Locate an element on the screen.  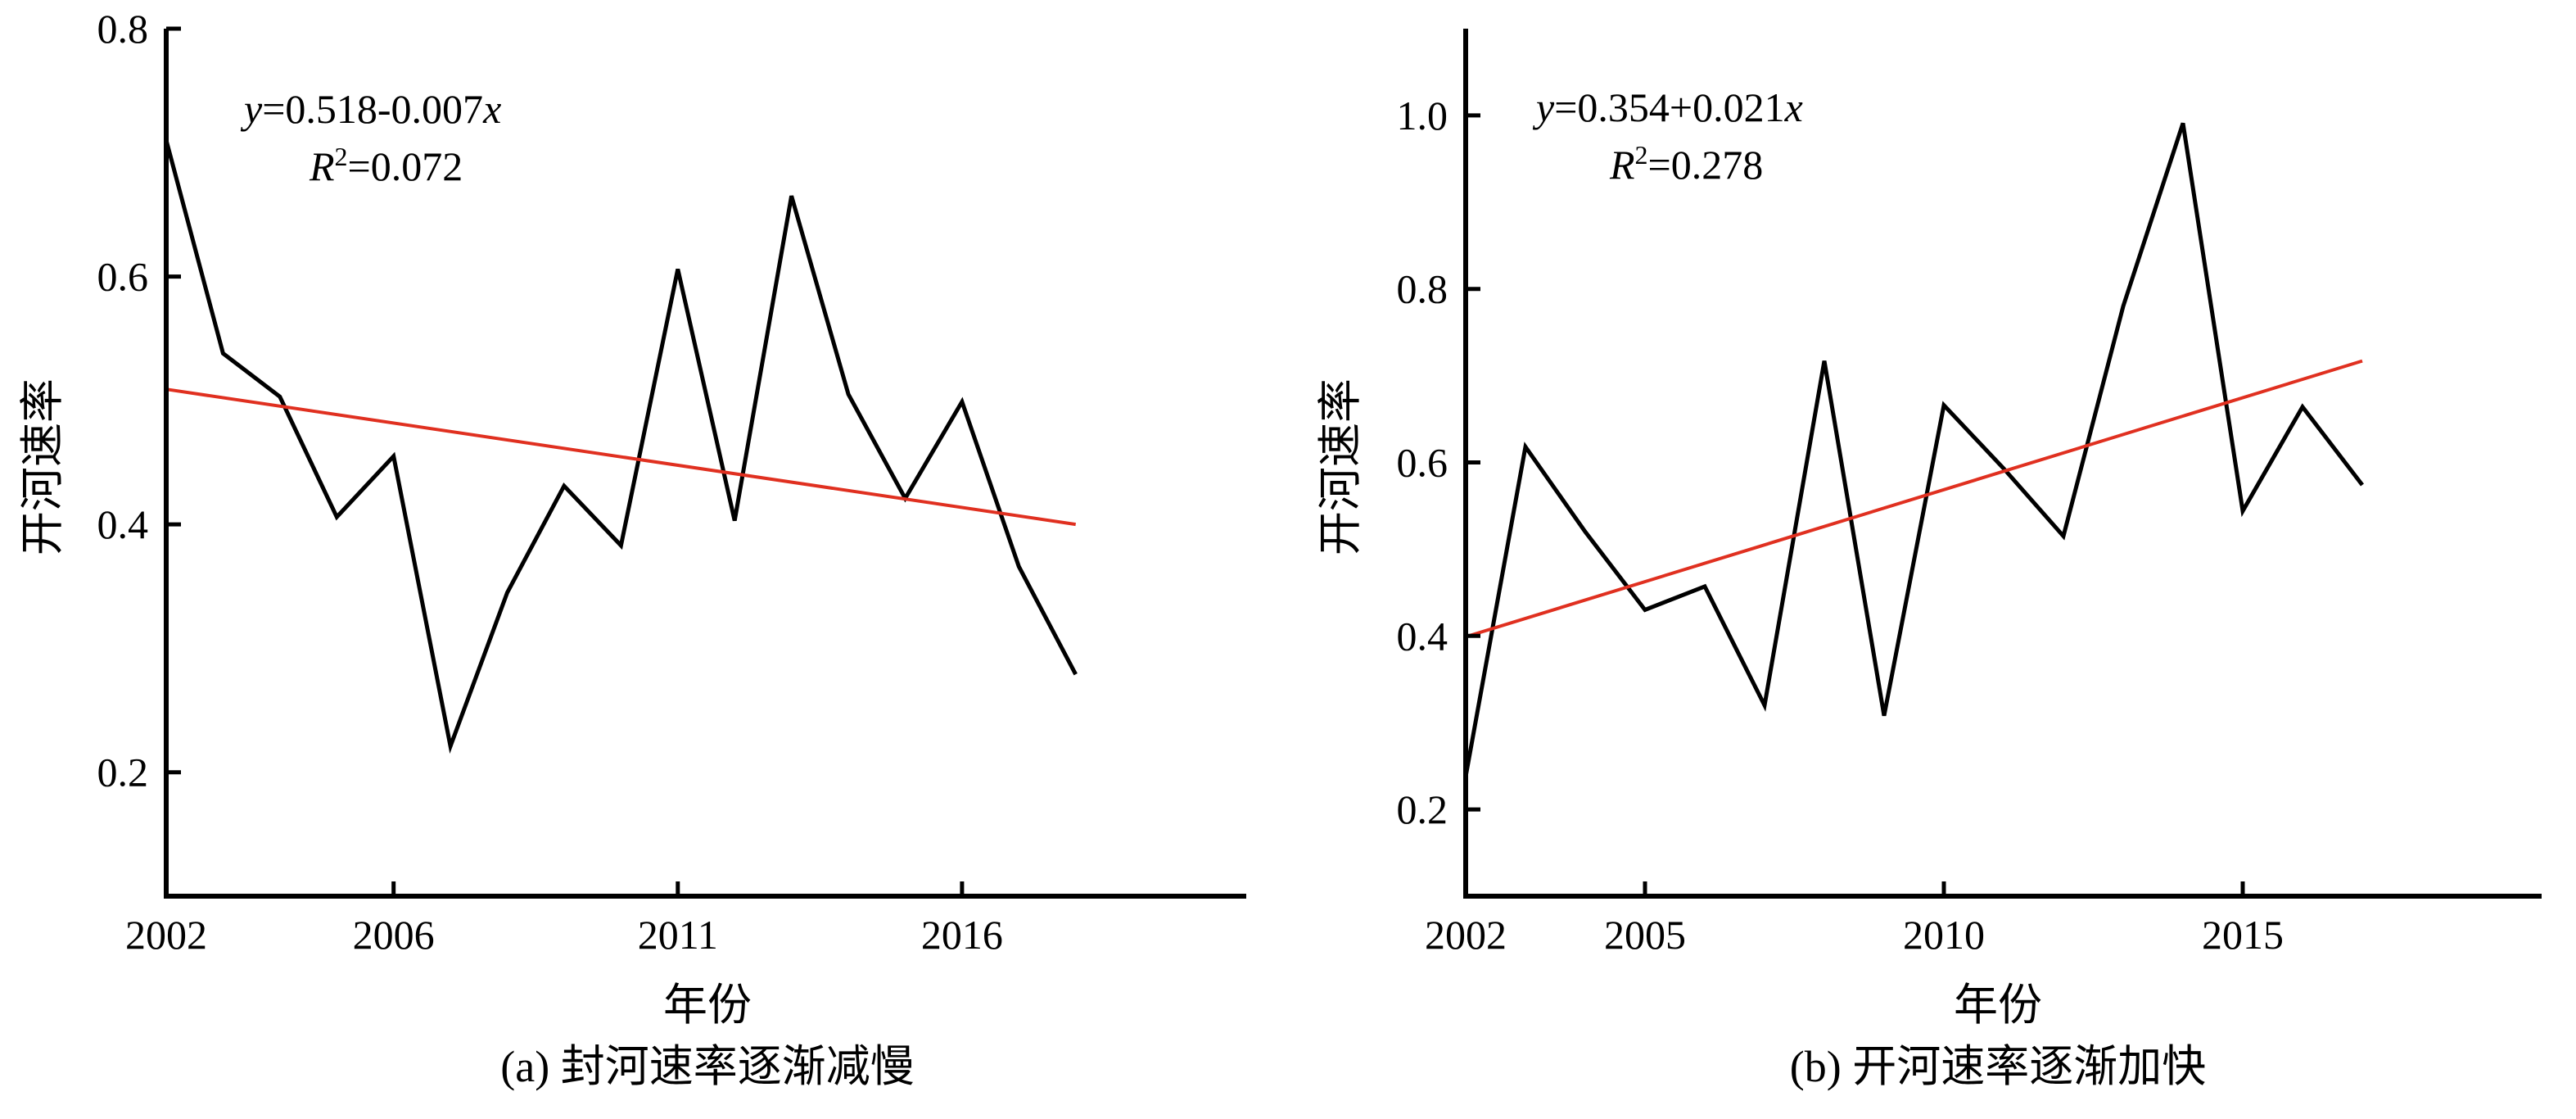
panel-a-trend-line is located at coordinates (620, 457).